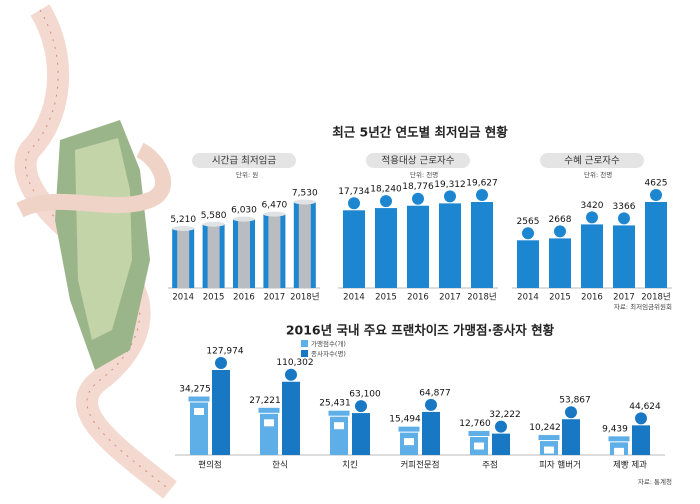 Image resolution: width=700 pixels, height=504 pixels. I want to click on value-label: 15,494, so click(405, 420).